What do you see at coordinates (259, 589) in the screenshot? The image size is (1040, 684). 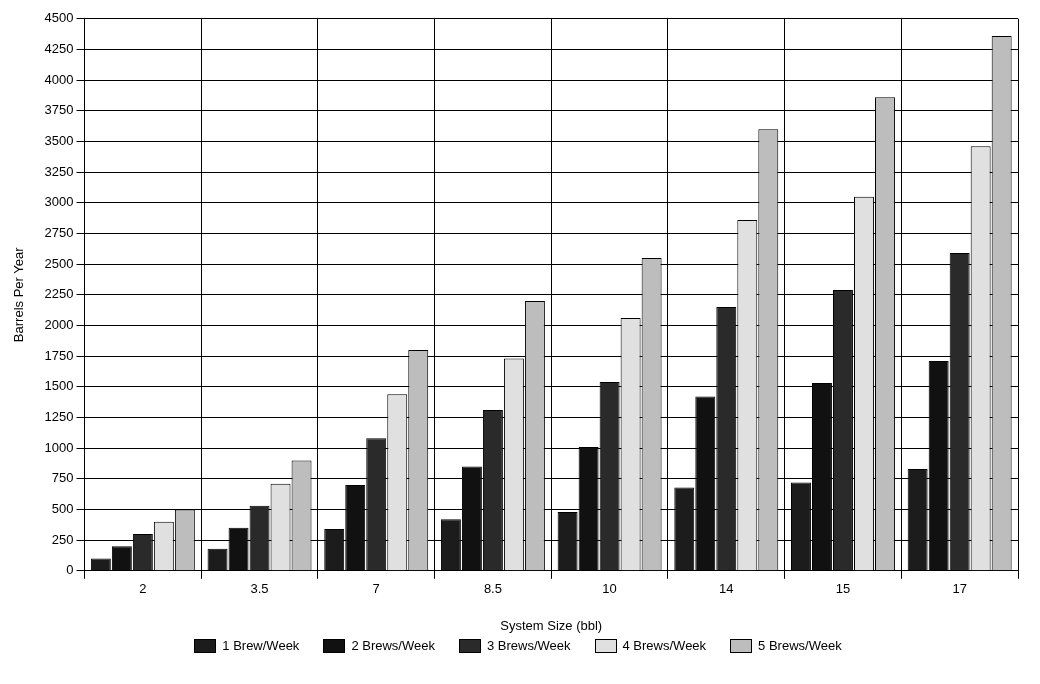 I see `x-tick-label: 3.5` at bounding box center [259, 589].